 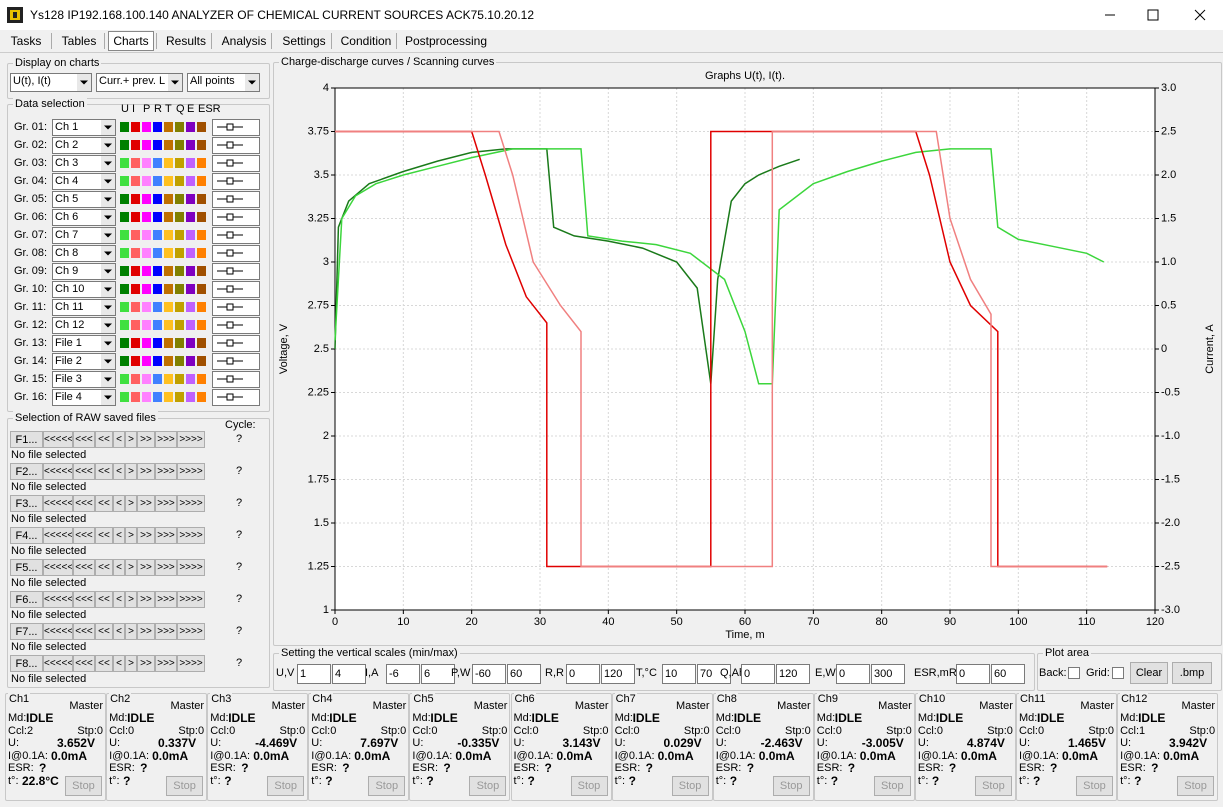 I want to click on group-source-select: Ch 4, so click(x=84, y=181).